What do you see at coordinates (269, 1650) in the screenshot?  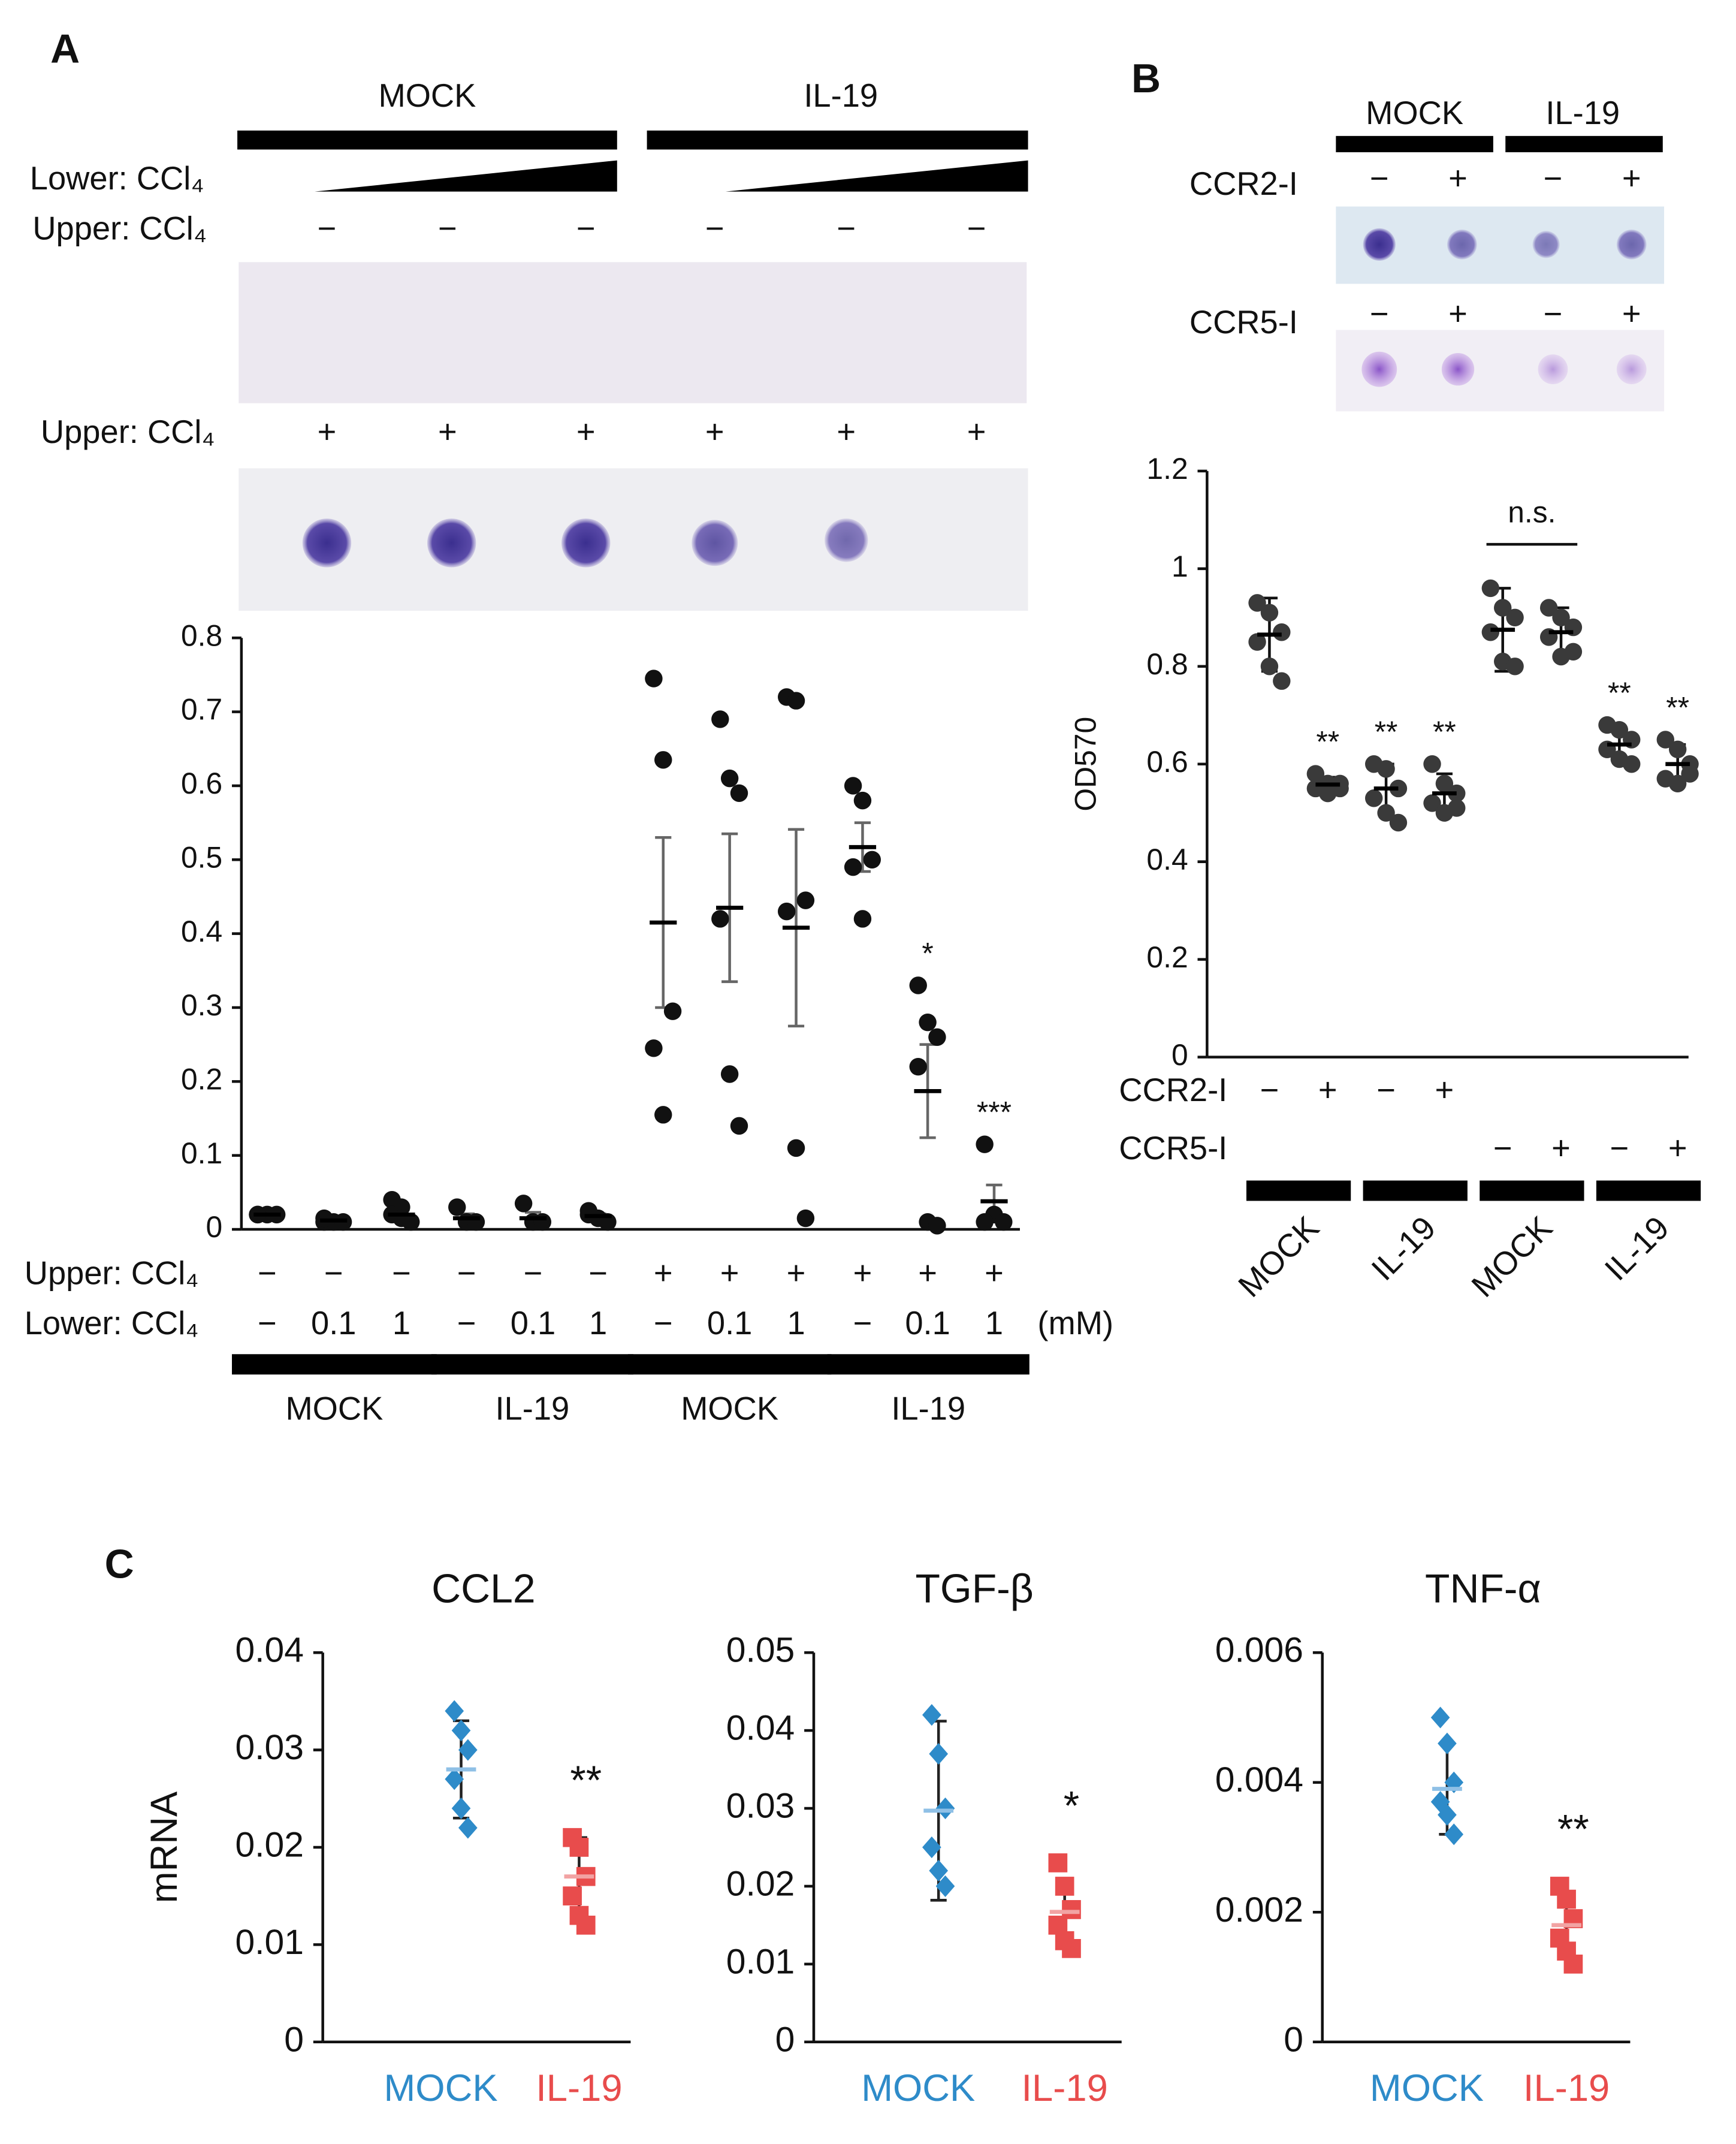 I see `y-tick-label: 0.04` at bounding box center [269, 1650].